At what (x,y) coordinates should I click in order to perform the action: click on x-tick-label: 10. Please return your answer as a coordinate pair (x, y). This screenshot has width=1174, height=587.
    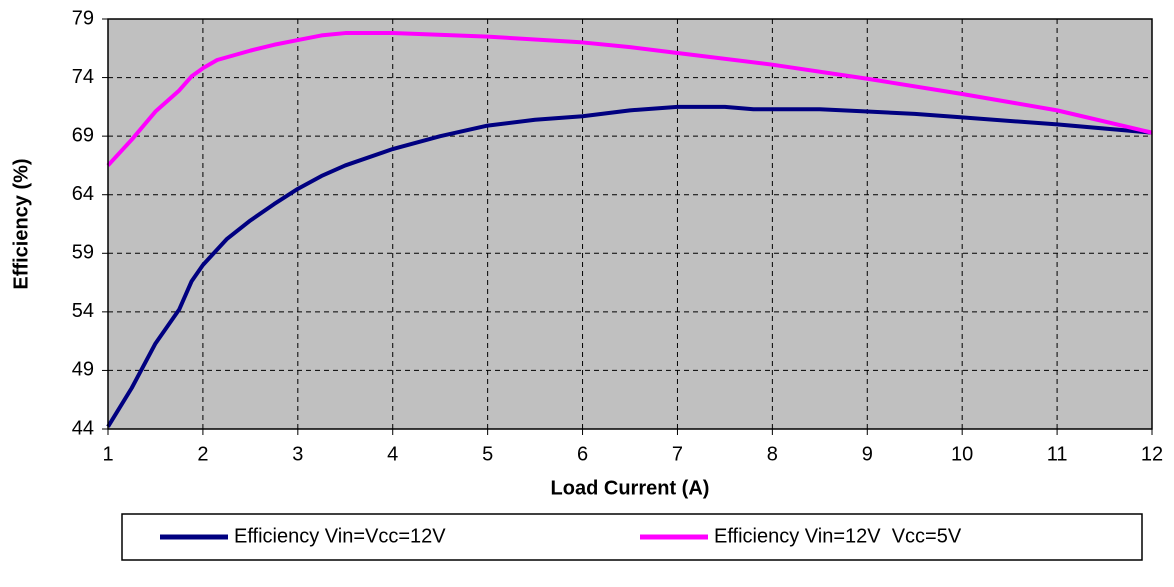
    Looking at the image, I should click on (962, 454).